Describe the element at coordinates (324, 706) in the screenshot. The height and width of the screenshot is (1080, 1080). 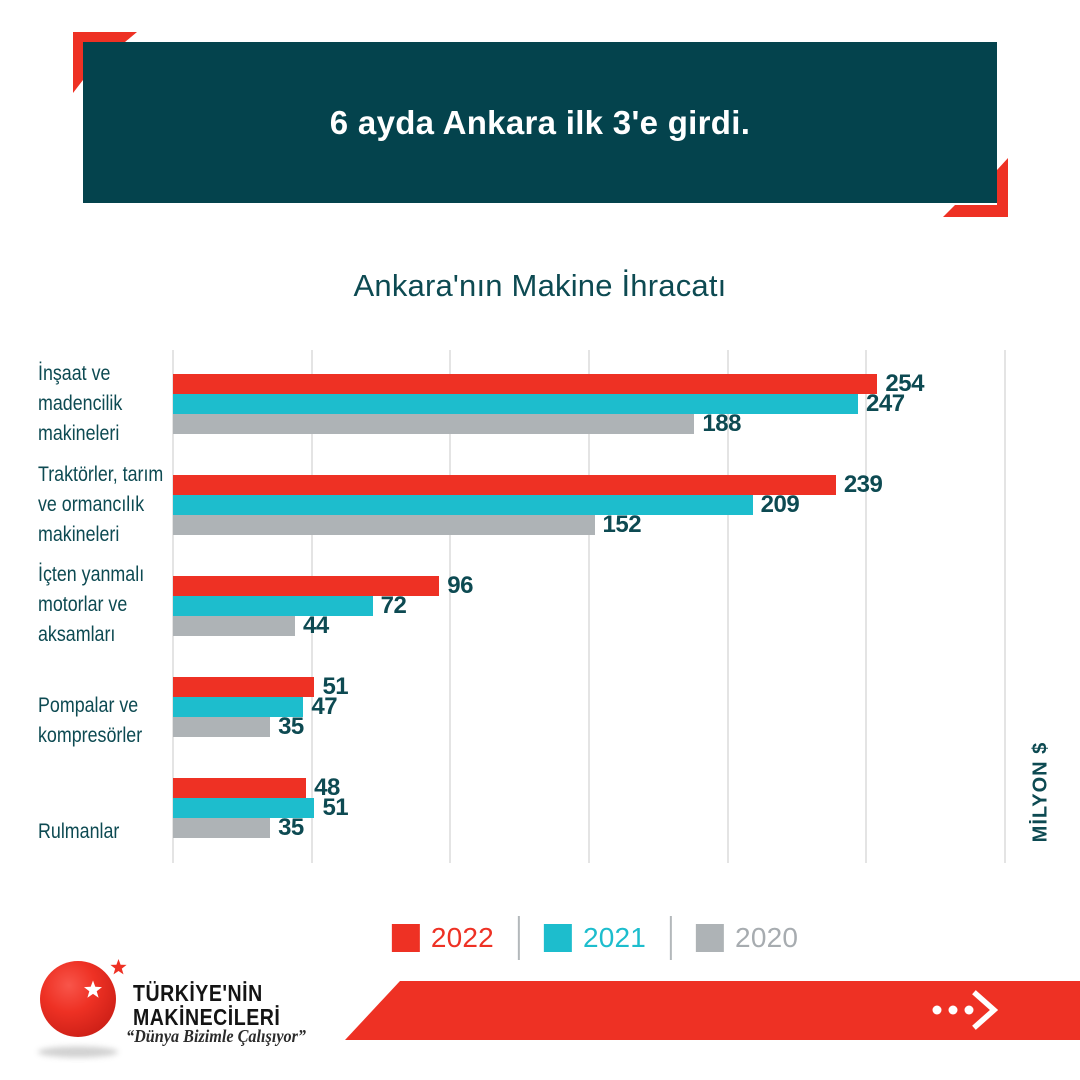
I see `bar-value-2021: 47` at that location.